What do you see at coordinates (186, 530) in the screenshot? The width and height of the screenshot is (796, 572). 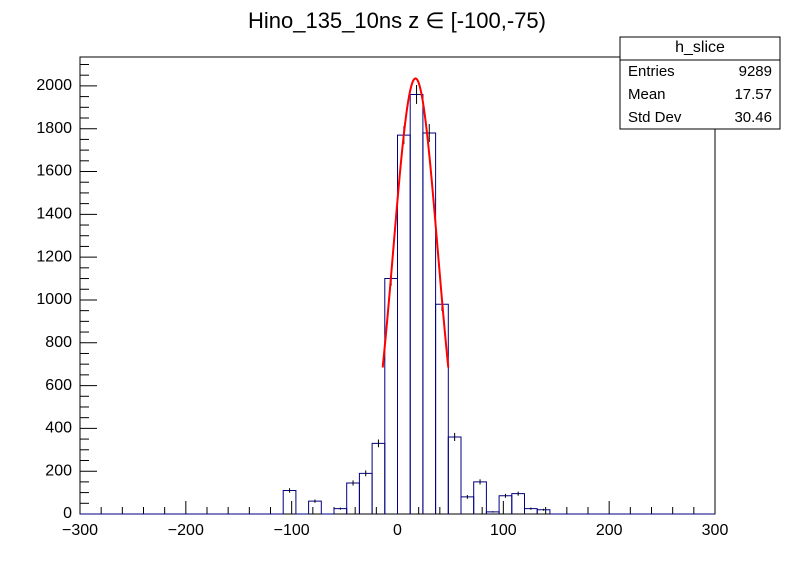 I see `x-tick-label: −200` at bounding box center [186, 530].